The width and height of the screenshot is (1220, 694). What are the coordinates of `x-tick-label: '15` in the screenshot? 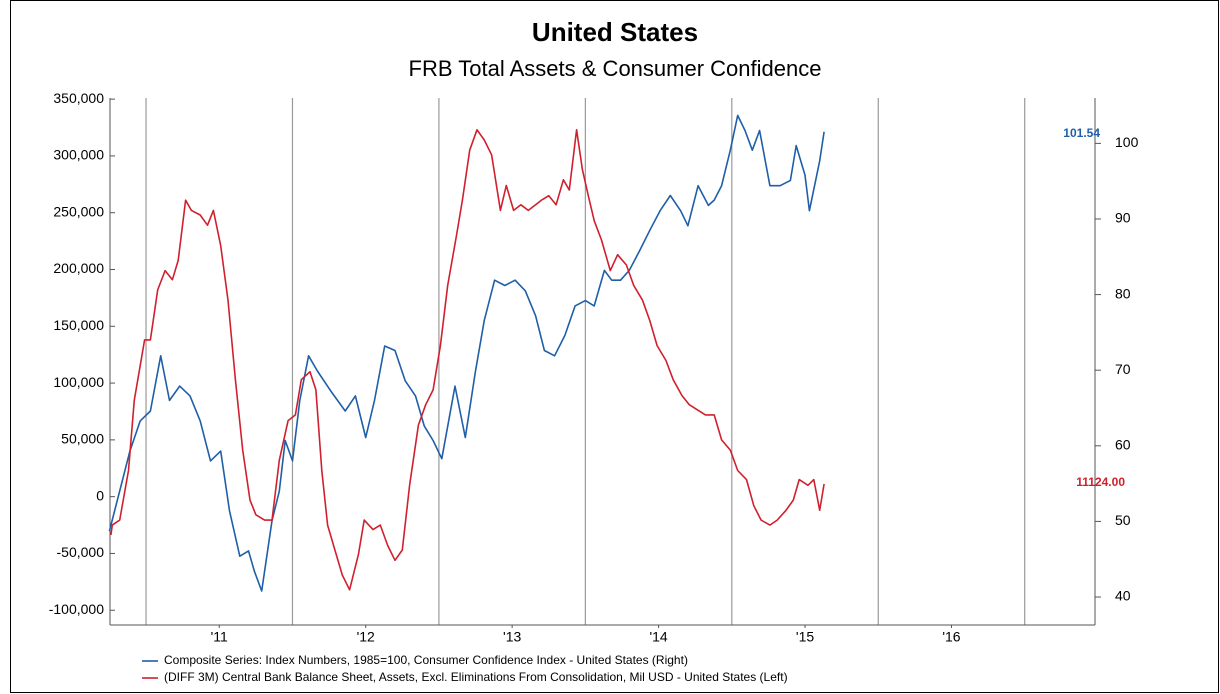 It's located at (805, 637).